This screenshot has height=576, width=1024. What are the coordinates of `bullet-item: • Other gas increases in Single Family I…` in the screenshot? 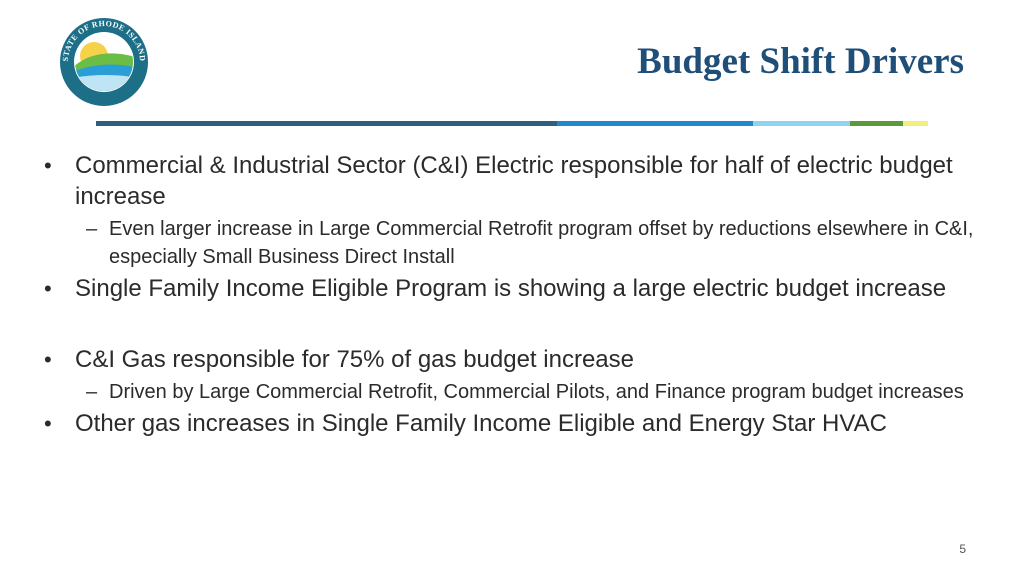 It's located at (519, 423).